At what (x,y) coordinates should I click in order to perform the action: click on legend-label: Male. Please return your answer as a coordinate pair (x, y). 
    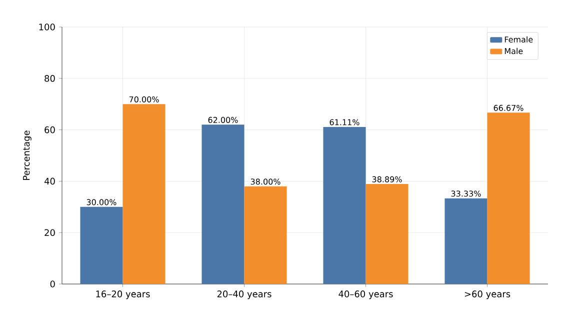
    Looking at the image, I should click on (513, 51).